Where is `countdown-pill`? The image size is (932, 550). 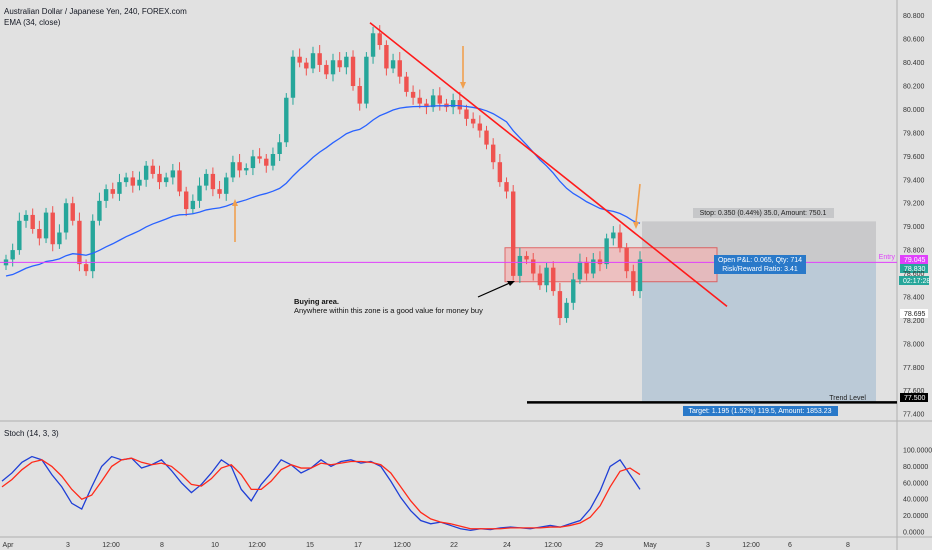 countdown-pill is located at coordinates (914, 280).